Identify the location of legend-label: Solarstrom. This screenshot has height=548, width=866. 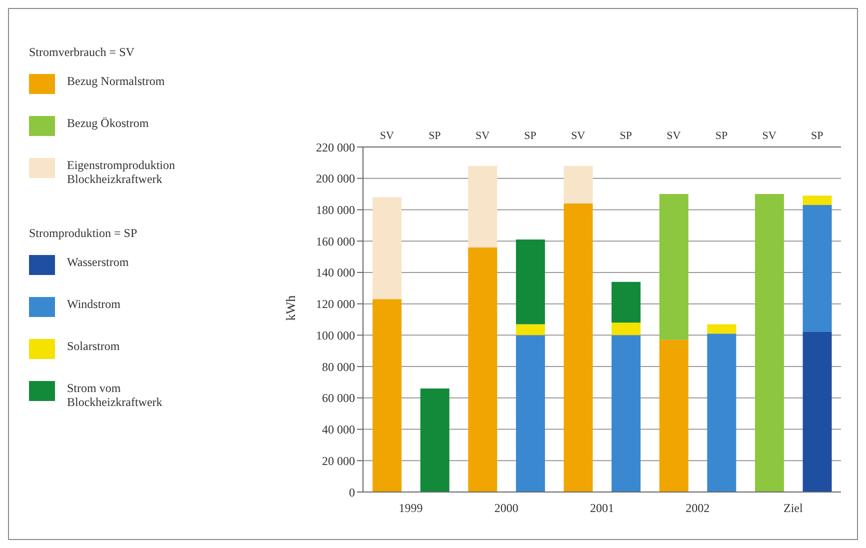
(93, 346).